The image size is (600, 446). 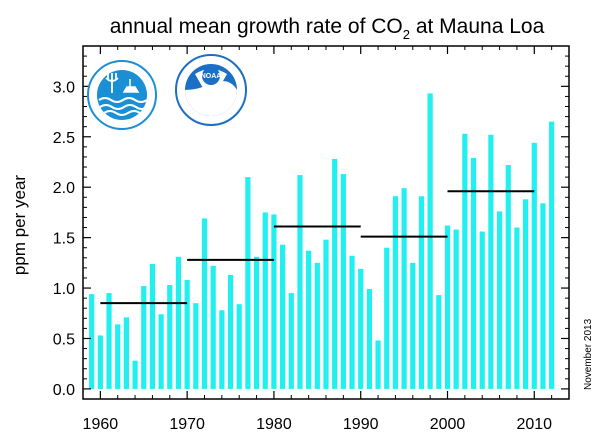 What do you see at coordinates (248, 283) in the screenshot?
I see `bar-1977` at bounding box center [248, 283].